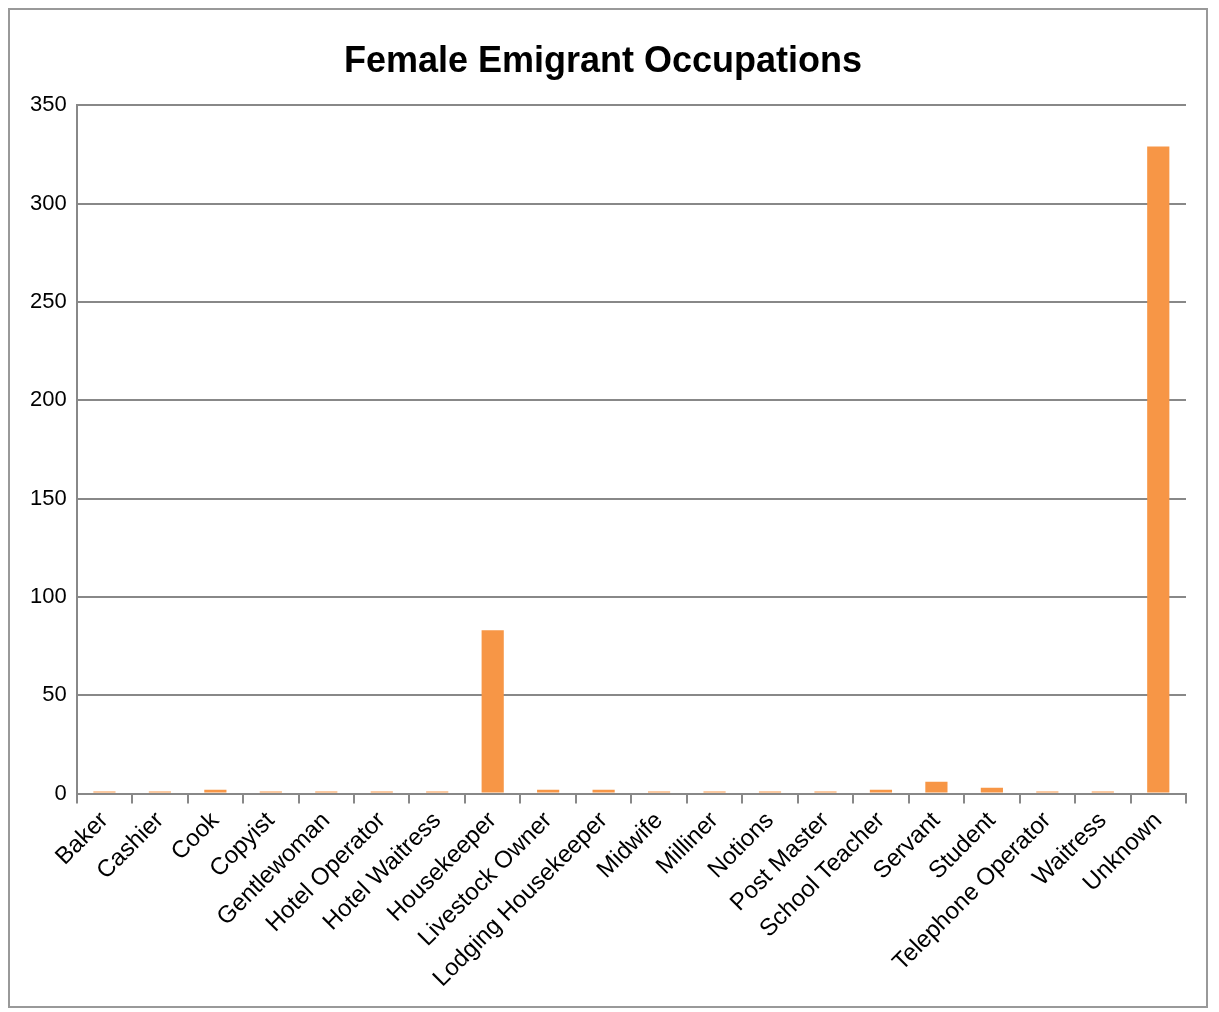  Describe the element at coordinates (60, 792) in the screenshot. I see `y-tick-label: 0` at that location.